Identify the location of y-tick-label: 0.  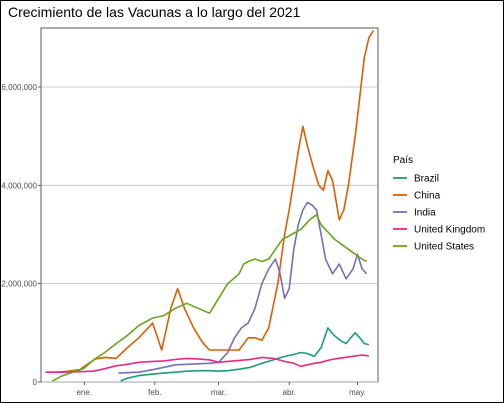
(35, 382).